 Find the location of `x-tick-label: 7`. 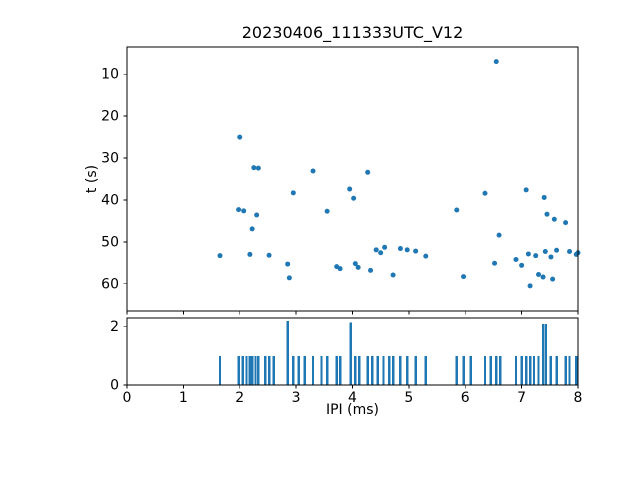

x-tick-label: 7 is located at coordinates (521, 398).